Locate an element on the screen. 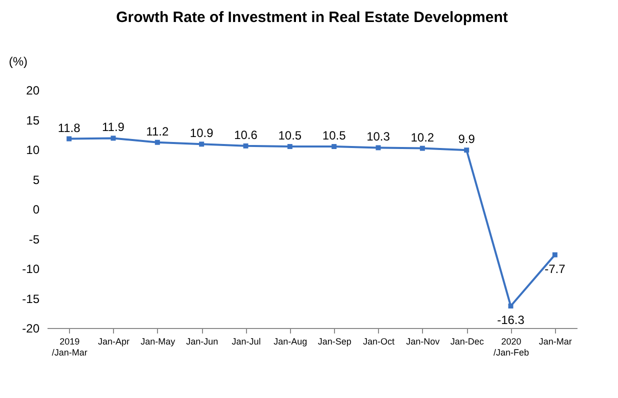  chart-title: Growth Rate of Investment in Real Estate Development is located at coordinates (312, 17).